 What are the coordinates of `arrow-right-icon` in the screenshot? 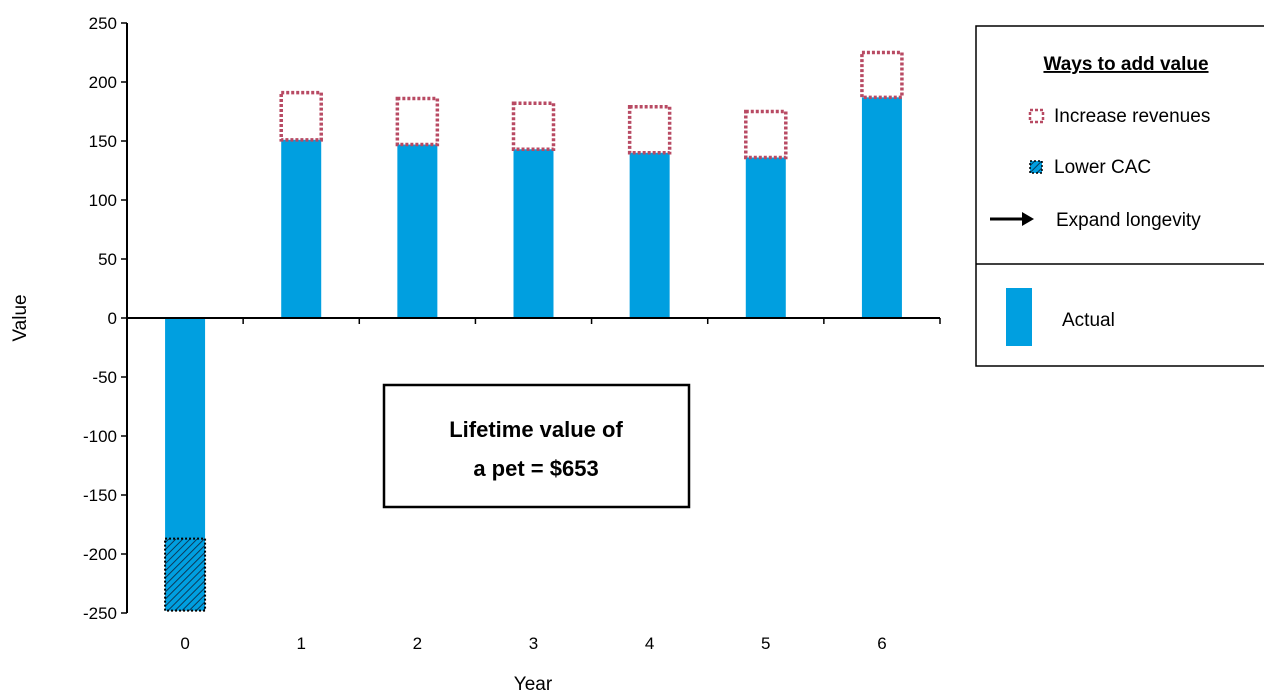 It's located at (1012, 219).